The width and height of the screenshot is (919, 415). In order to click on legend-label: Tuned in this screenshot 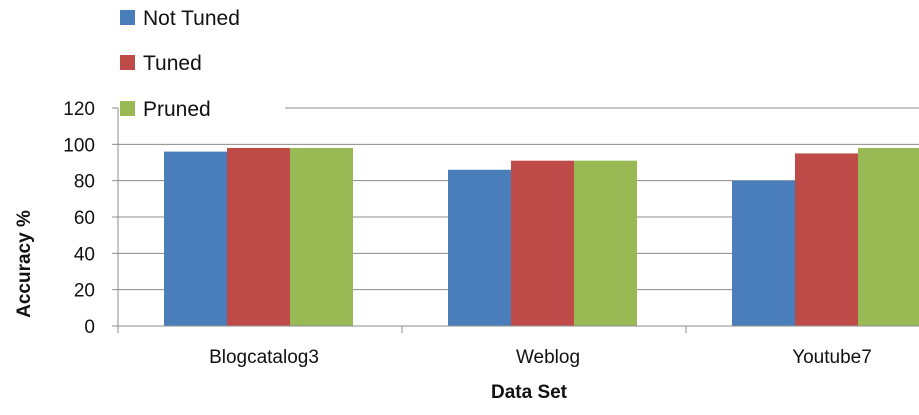, I will do `click(172, 63)`.